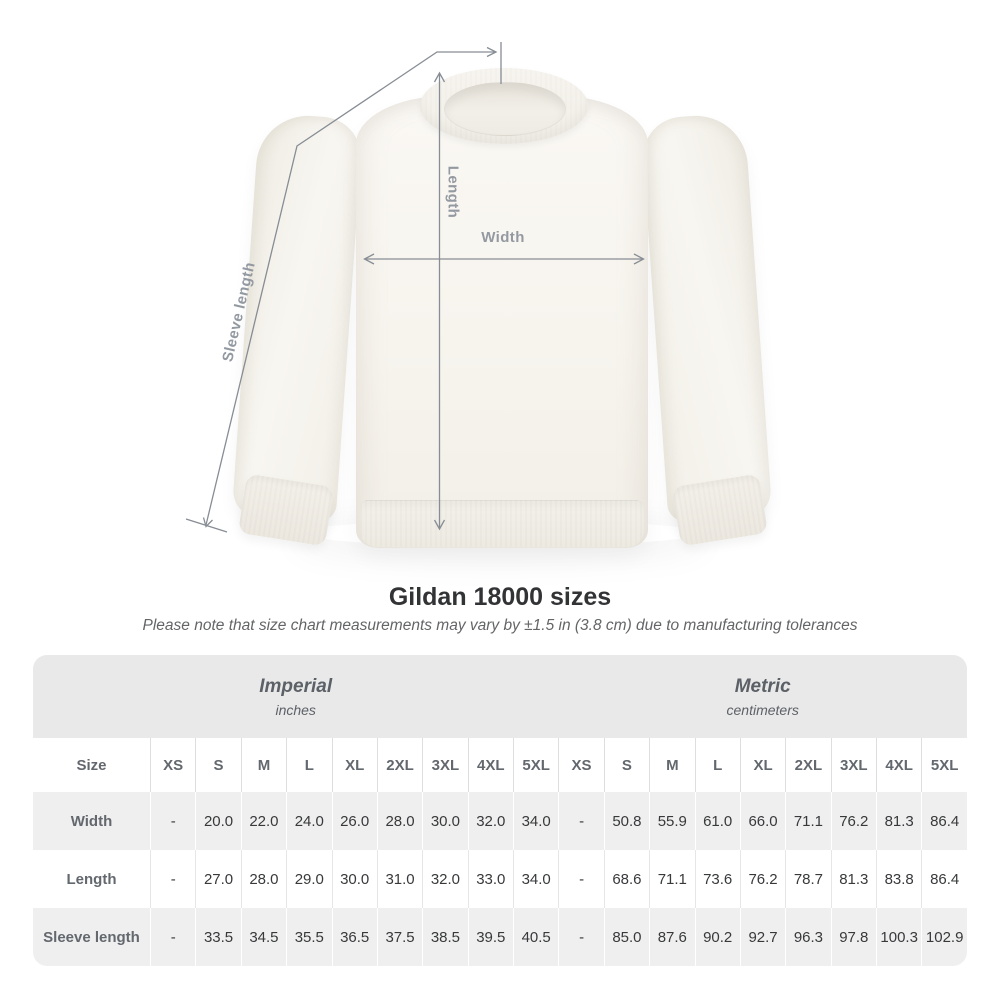 The image size is (1000, 1000). Describe the element at coordinates (207, 522) in the screenshot. I see `sleeve-arrowhead-bottom` at that location.